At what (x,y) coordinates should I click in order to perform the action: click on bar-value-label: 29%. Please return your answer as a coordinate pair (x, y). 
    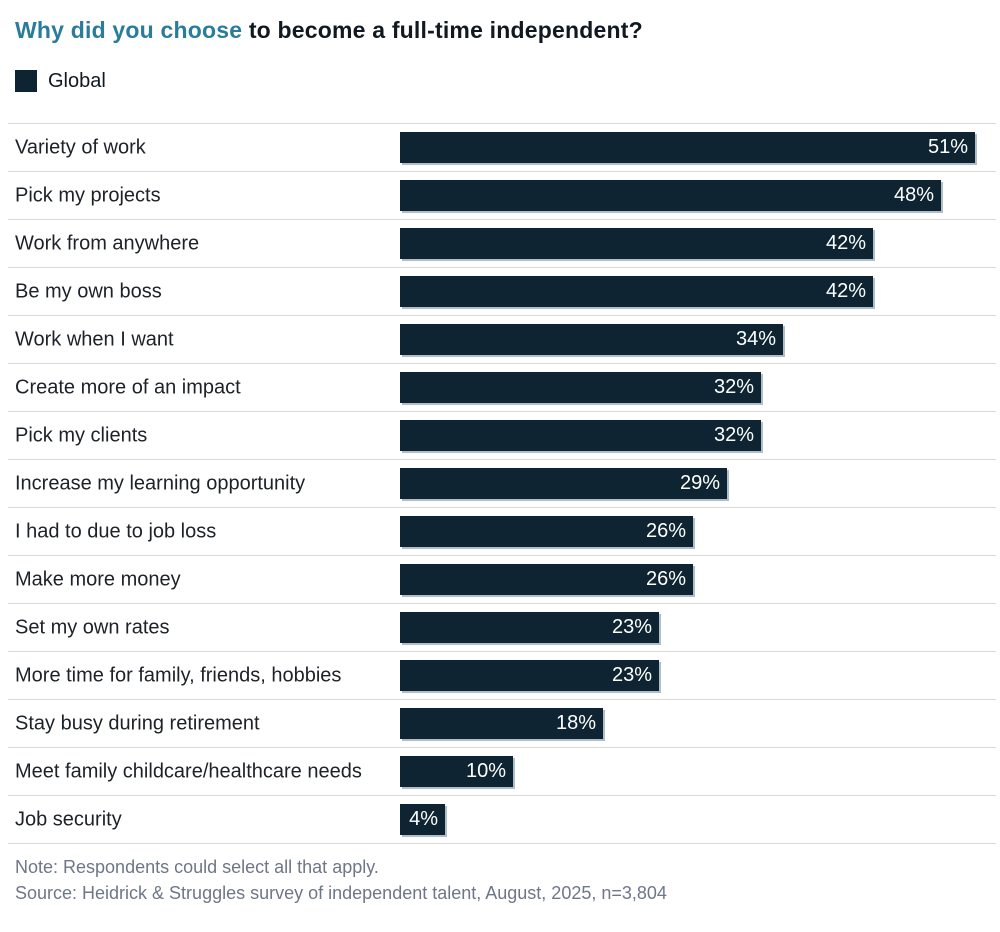
    Looking at the image, I should click on (699, 483).